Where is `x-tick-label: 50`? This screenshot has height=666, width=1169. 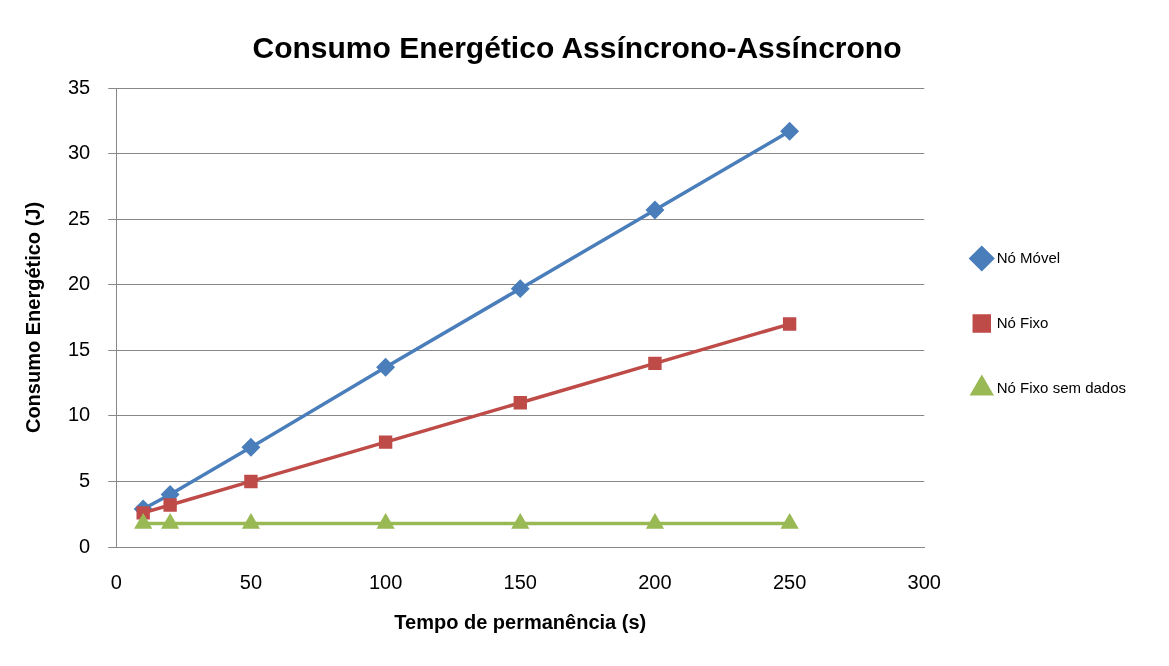 x-tick-label: 50 is located at coordinates (251, 581).